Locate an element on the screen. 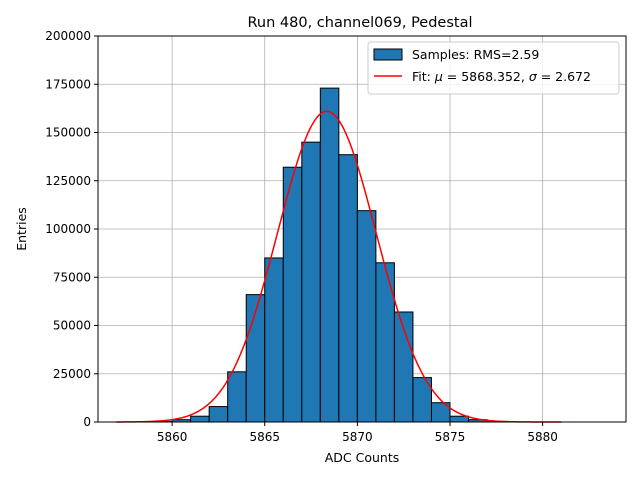 This screenshot has width=640, height=480. y-tick-label: 175000 is located at coordinates (68, 84).